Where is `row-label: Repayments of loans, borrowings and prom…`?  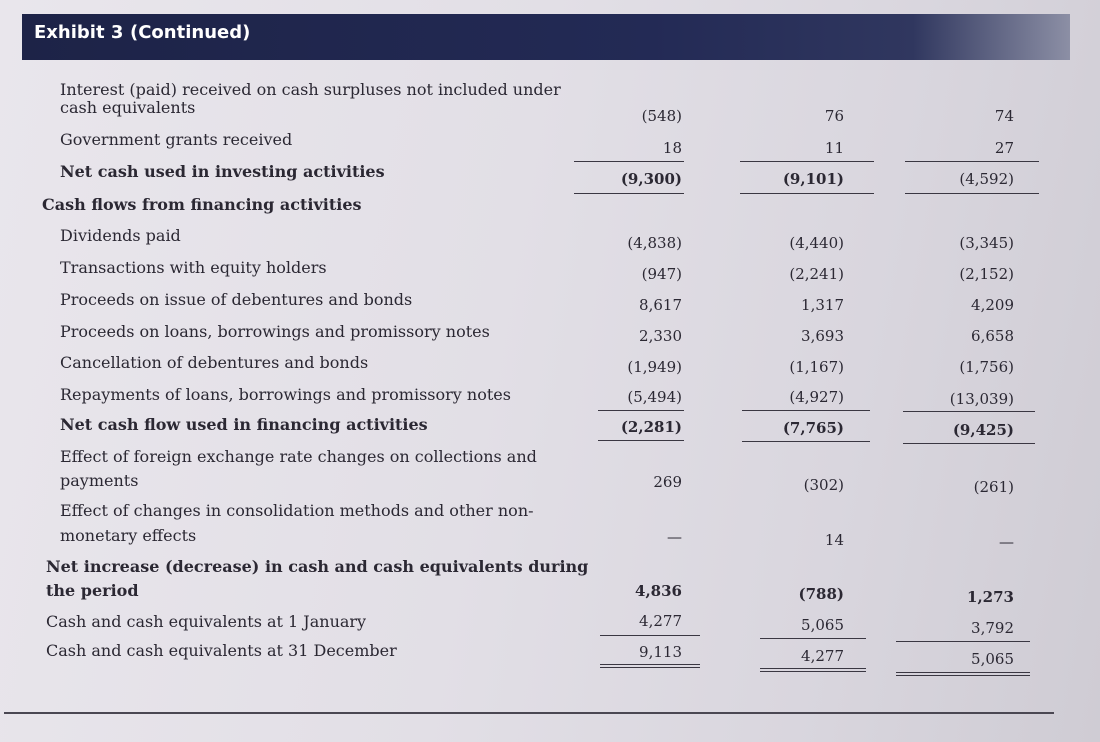
row-label: Repayments of loans, borrowings and prom… is located at coordinates (285, 394).